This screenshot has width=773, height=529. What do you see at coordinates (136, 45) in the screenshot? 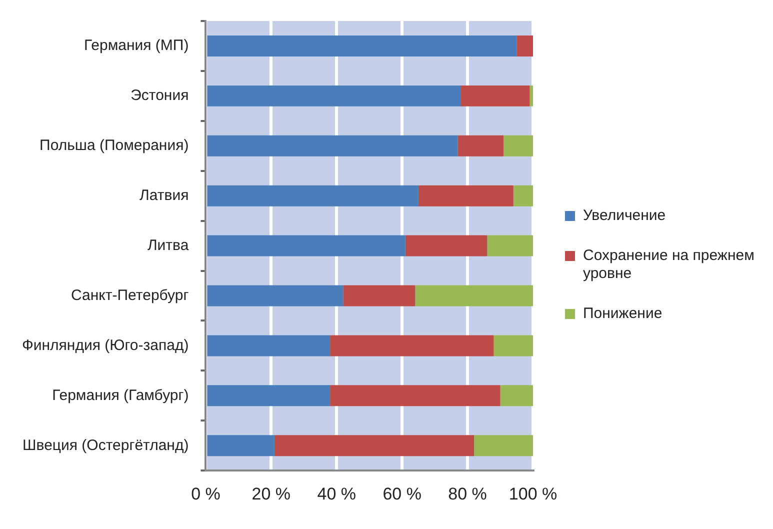
I see `y-tick-label: Германия (МП)` at bounding box center [136, 45].